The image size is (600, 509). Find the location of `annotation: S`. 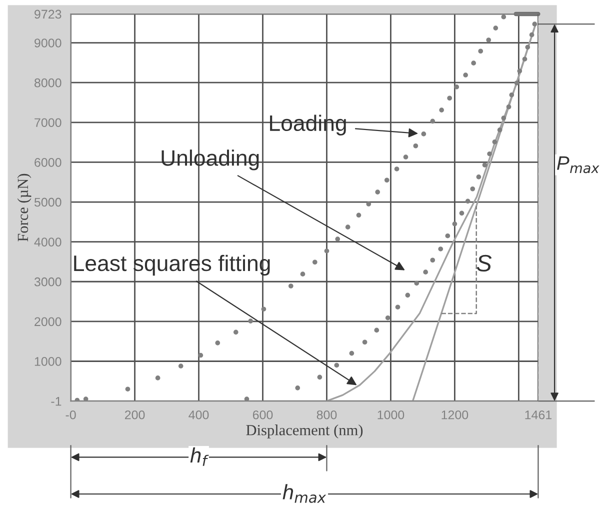

annotation: S is located at coordinates (484, 263).